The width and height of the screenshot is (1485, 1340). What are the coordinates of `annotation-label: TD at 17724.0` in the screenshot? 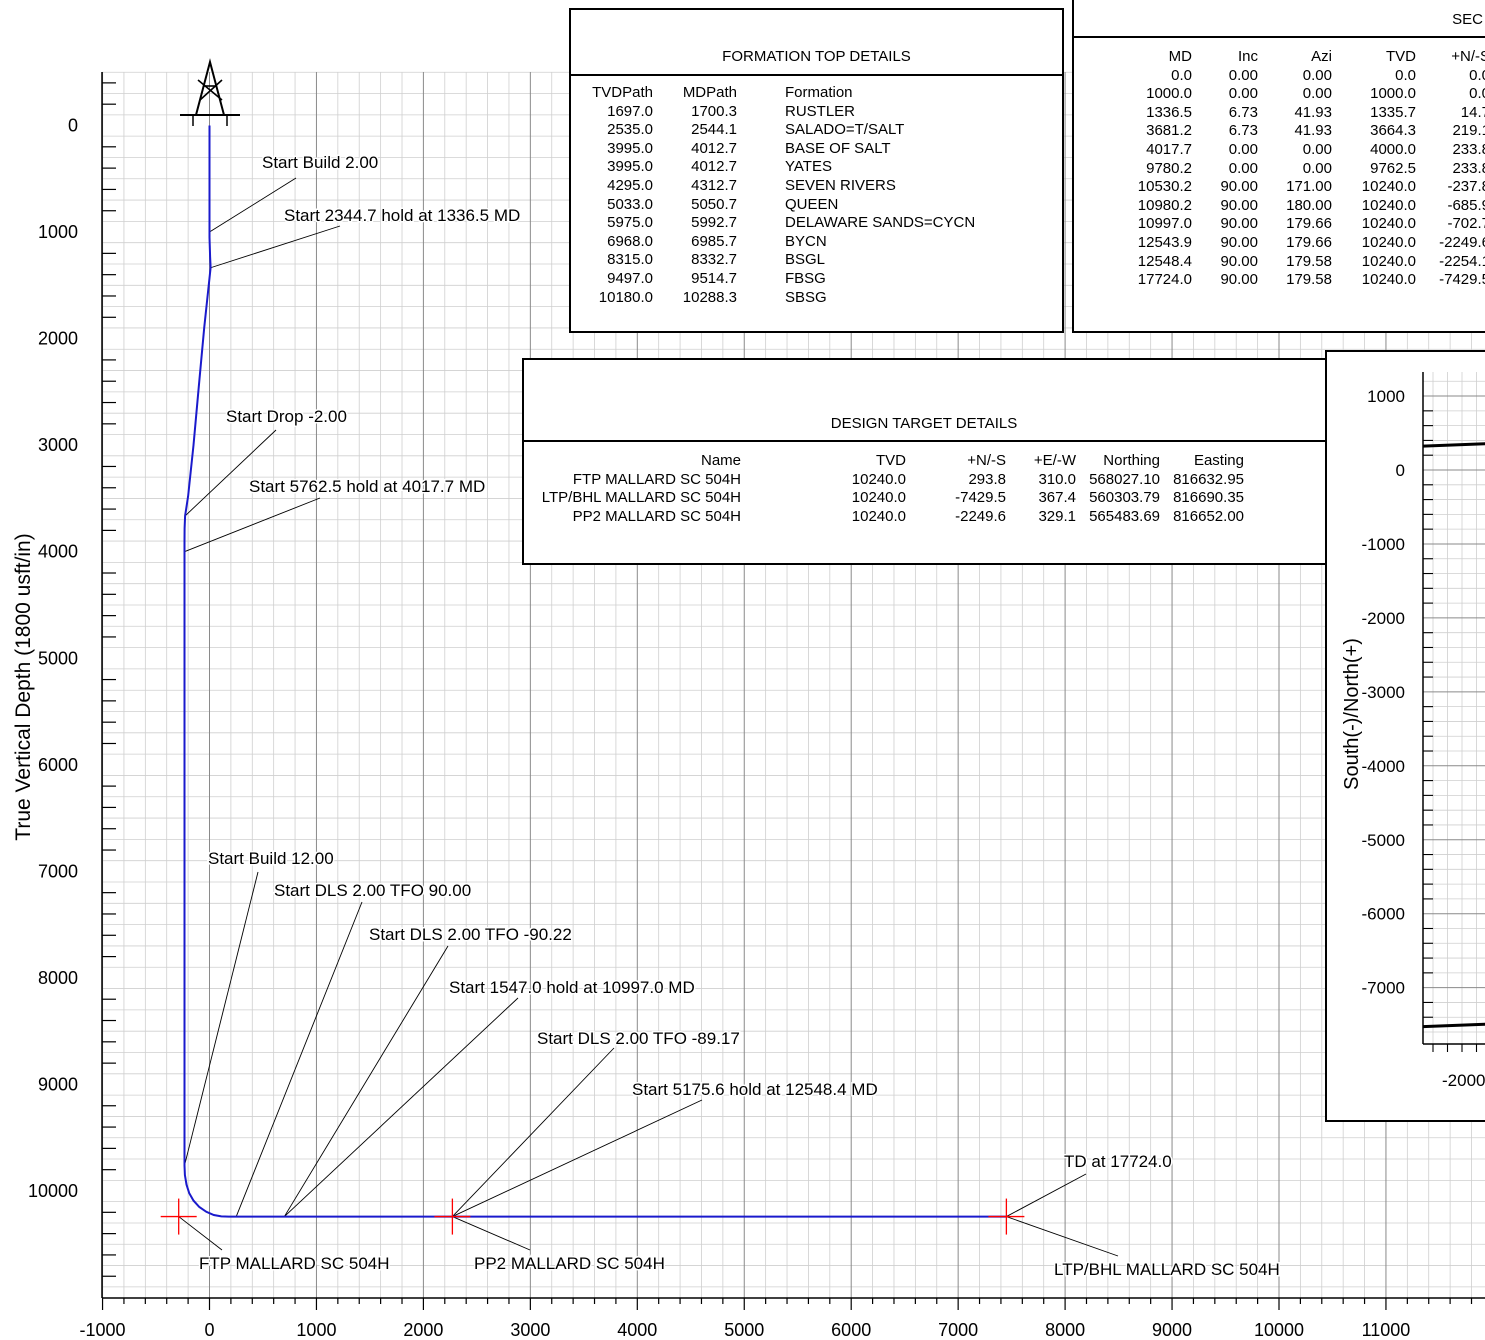 It's located at (1118, 1161).